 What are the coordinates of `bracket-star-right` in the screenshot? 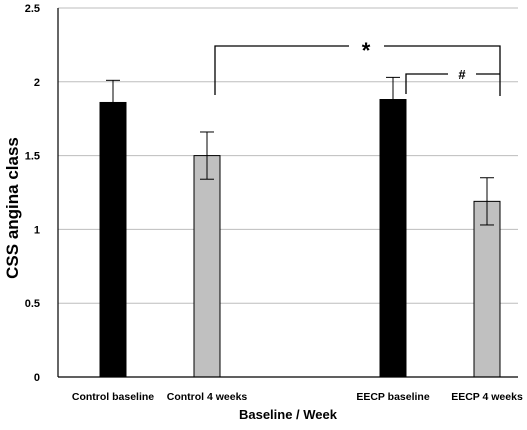 It's located at (442, 70).